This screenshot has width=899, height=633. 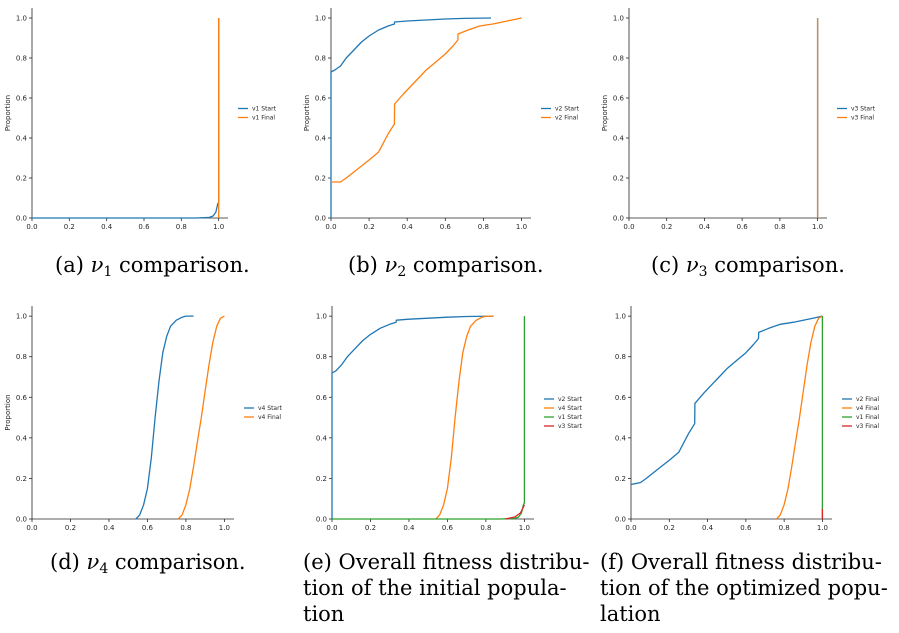 What do you see at coordinates (426, 100) in the screenshot?
I see `chart-b-series-v2-final-line` at bounding box center [426, 100].